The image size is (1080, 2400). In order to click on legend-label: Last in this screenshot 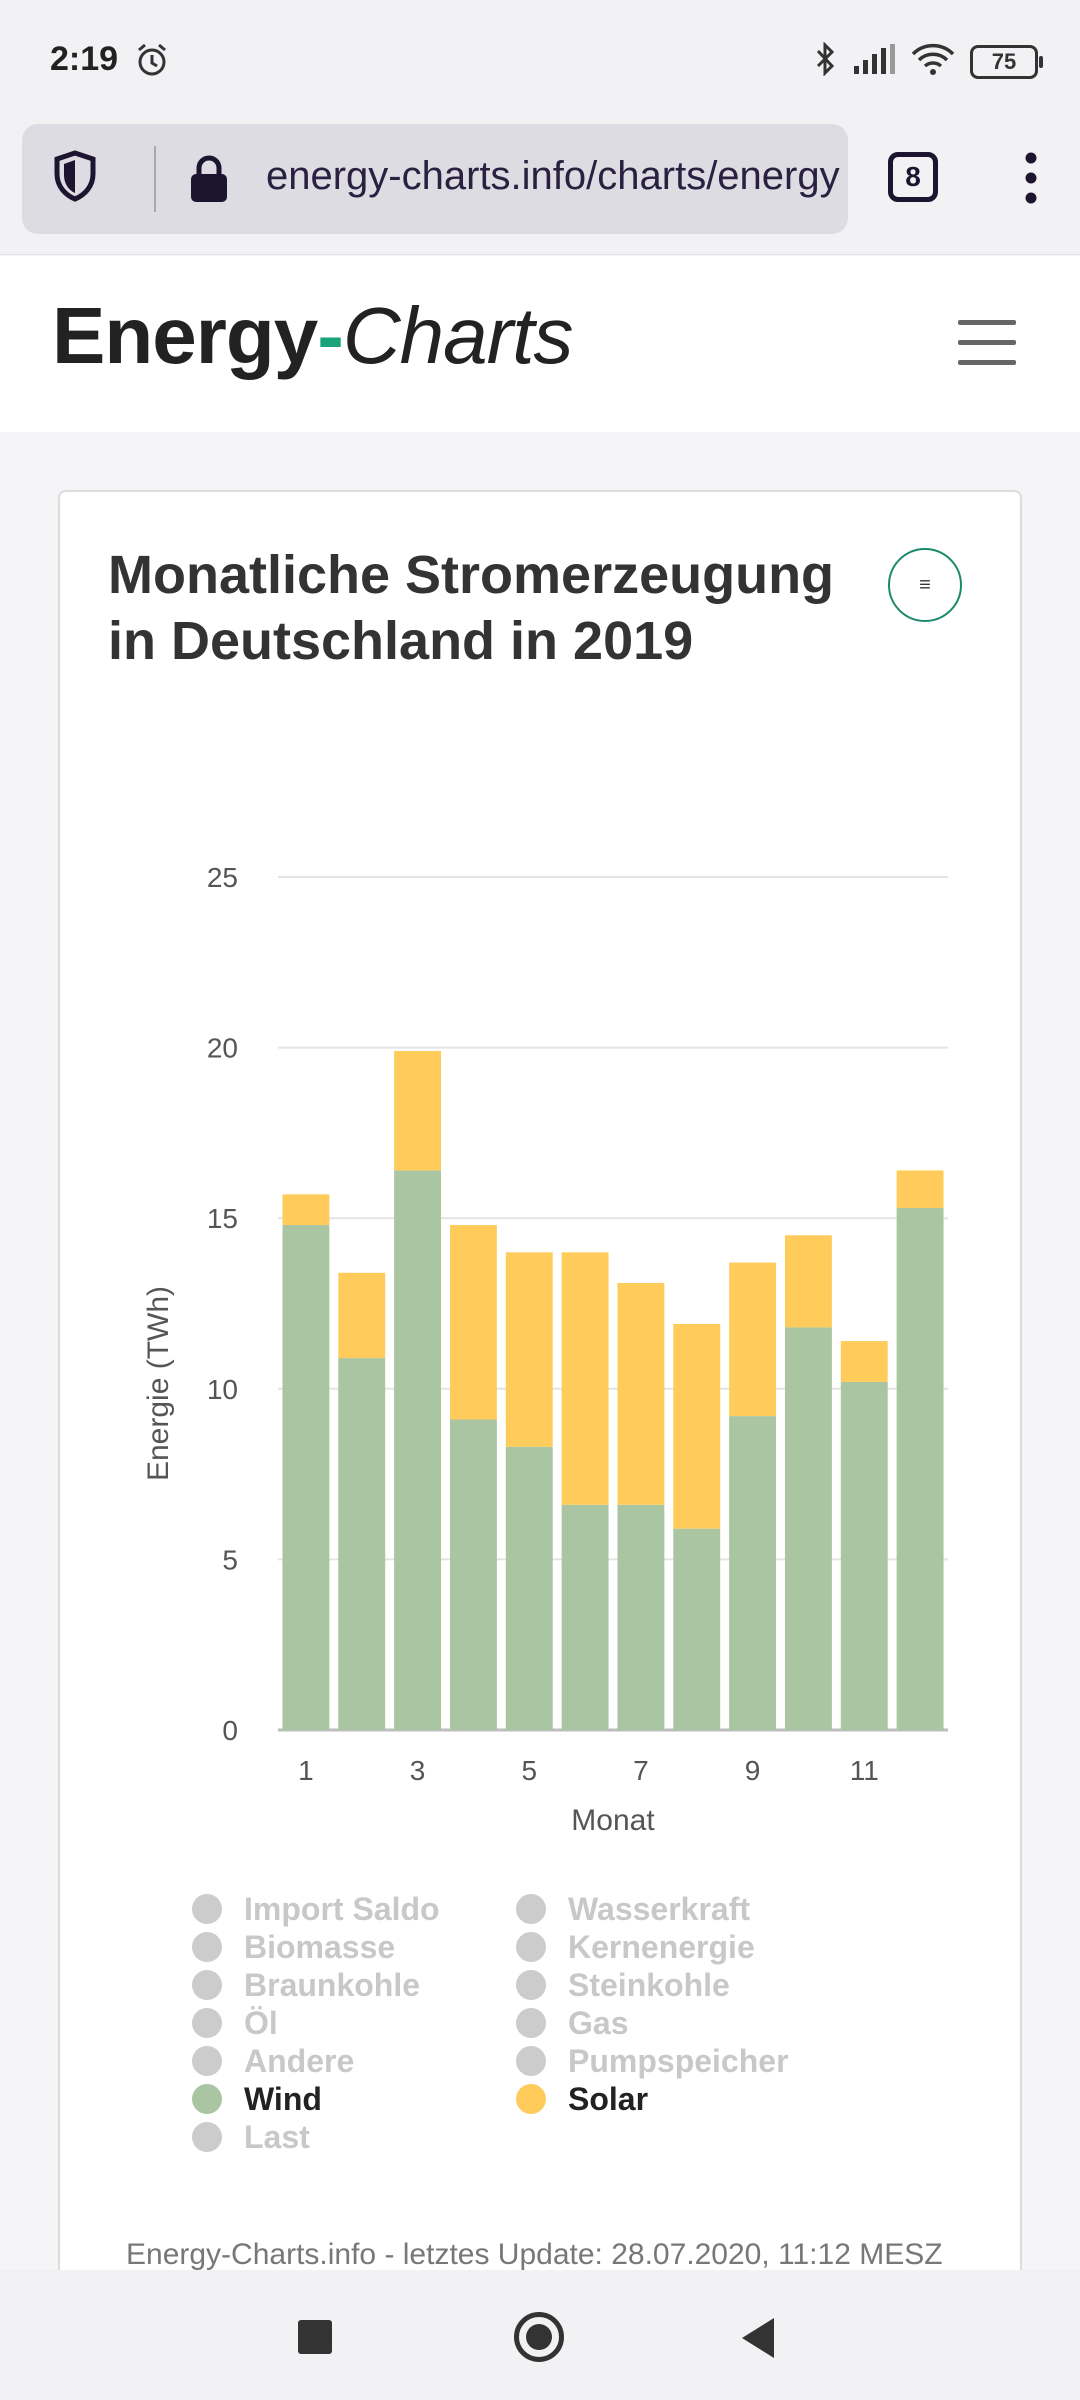, I will do `click(277, 2136)`.